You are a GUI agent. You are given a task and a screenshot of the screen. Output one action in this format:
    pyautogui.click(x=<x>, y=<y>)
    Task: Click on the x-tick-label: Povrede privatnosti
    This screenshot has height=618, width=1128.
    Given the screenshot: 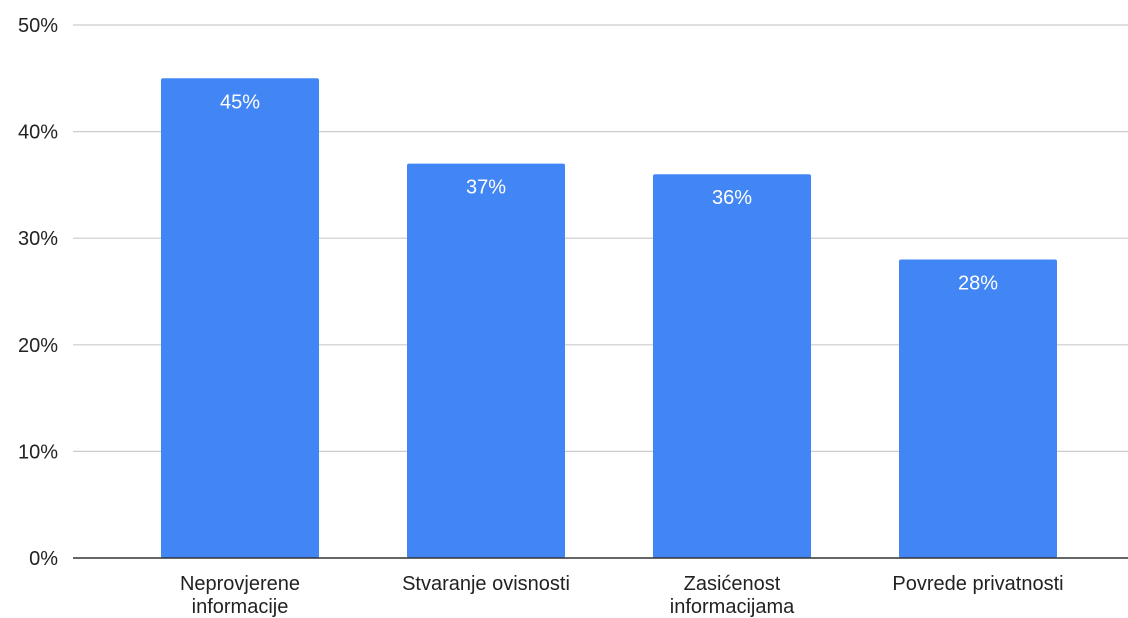 What is the action you would take?
    pyautogui.click(x=977, y=584)
    